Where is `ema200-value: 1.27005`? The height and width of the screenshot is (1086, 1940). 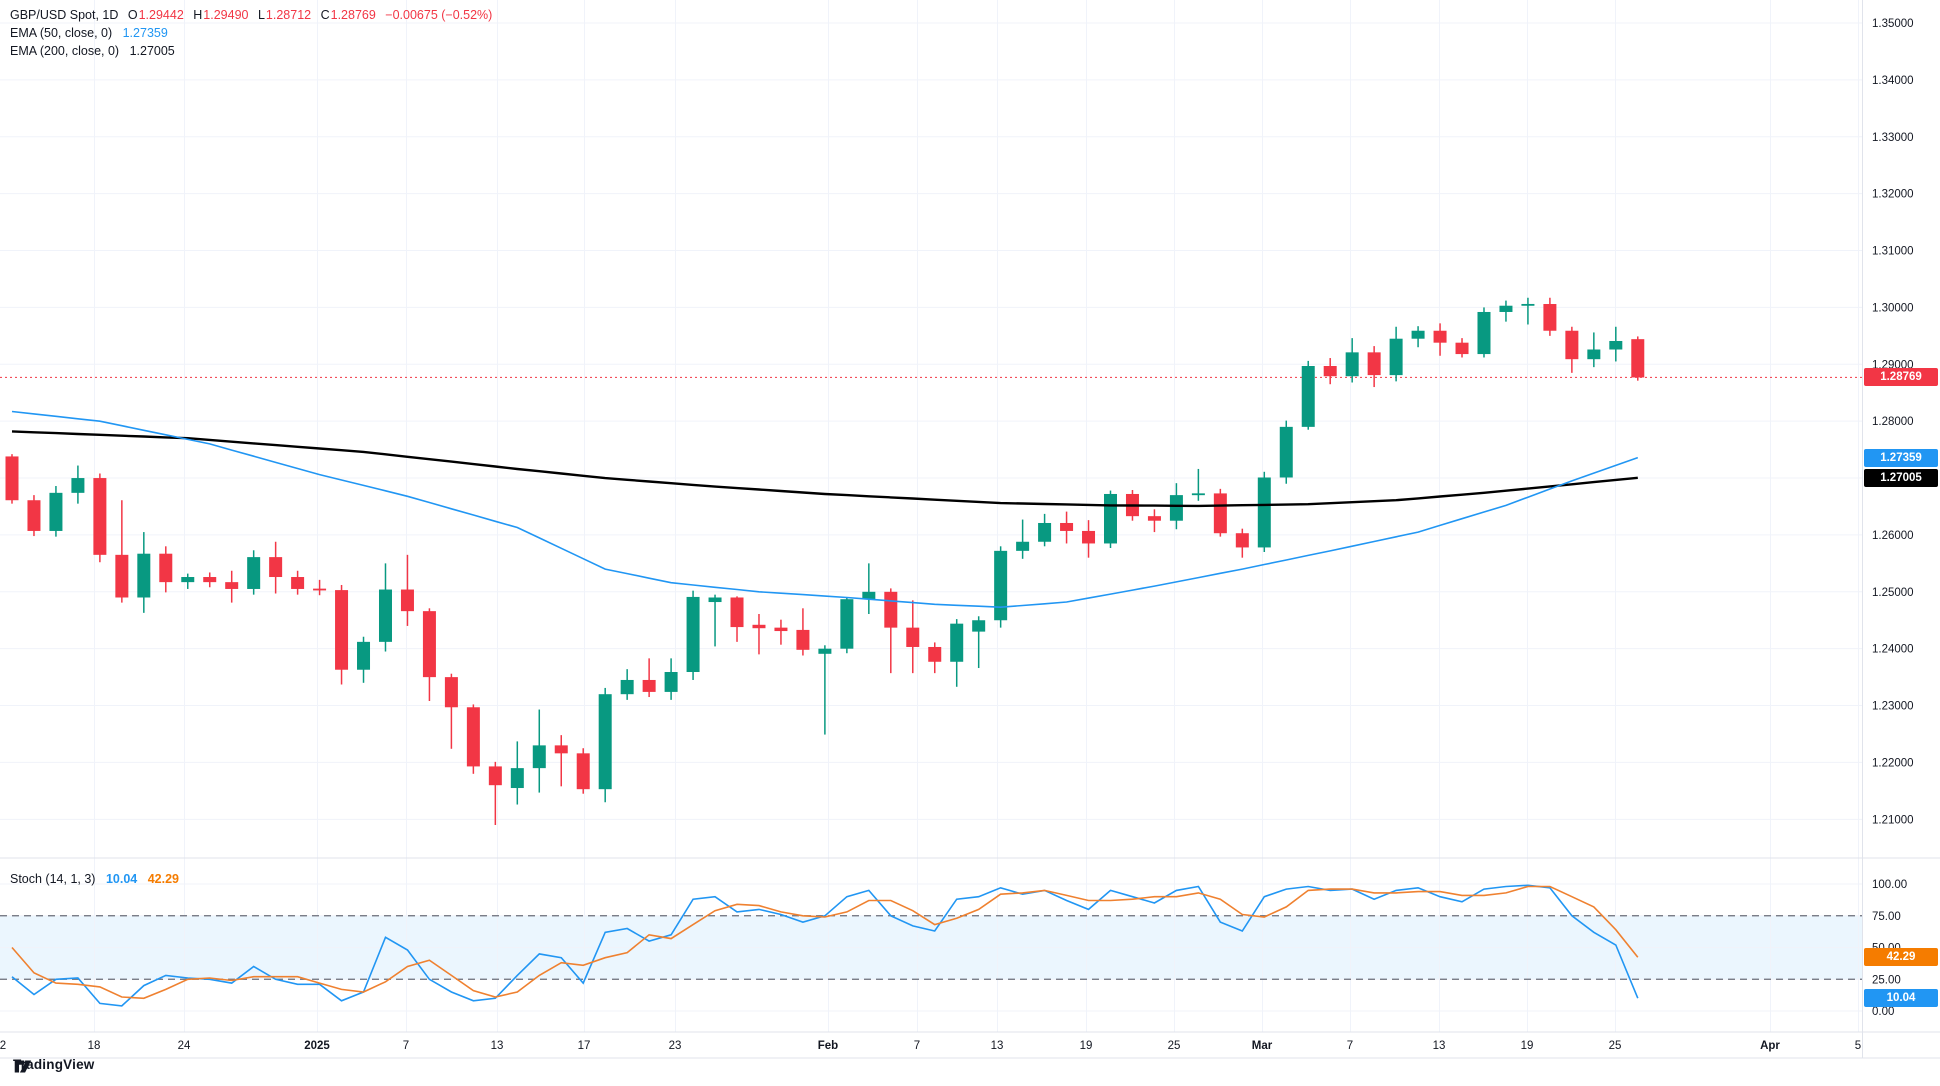 ema200-value: 1.27005 is located at coordinates (152, 51).